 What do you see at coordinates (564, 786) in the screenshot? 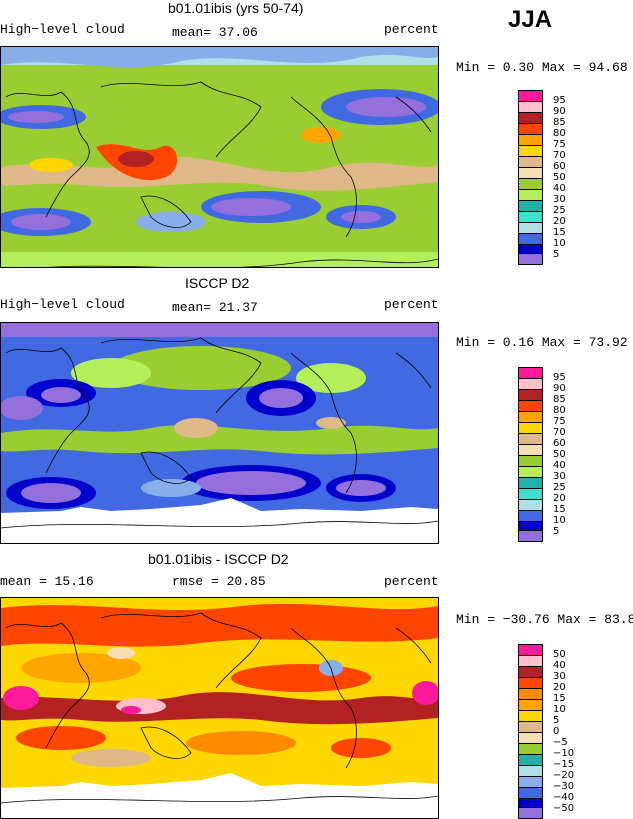
I see `legend-label: −30` at bounding box center [564, 786].